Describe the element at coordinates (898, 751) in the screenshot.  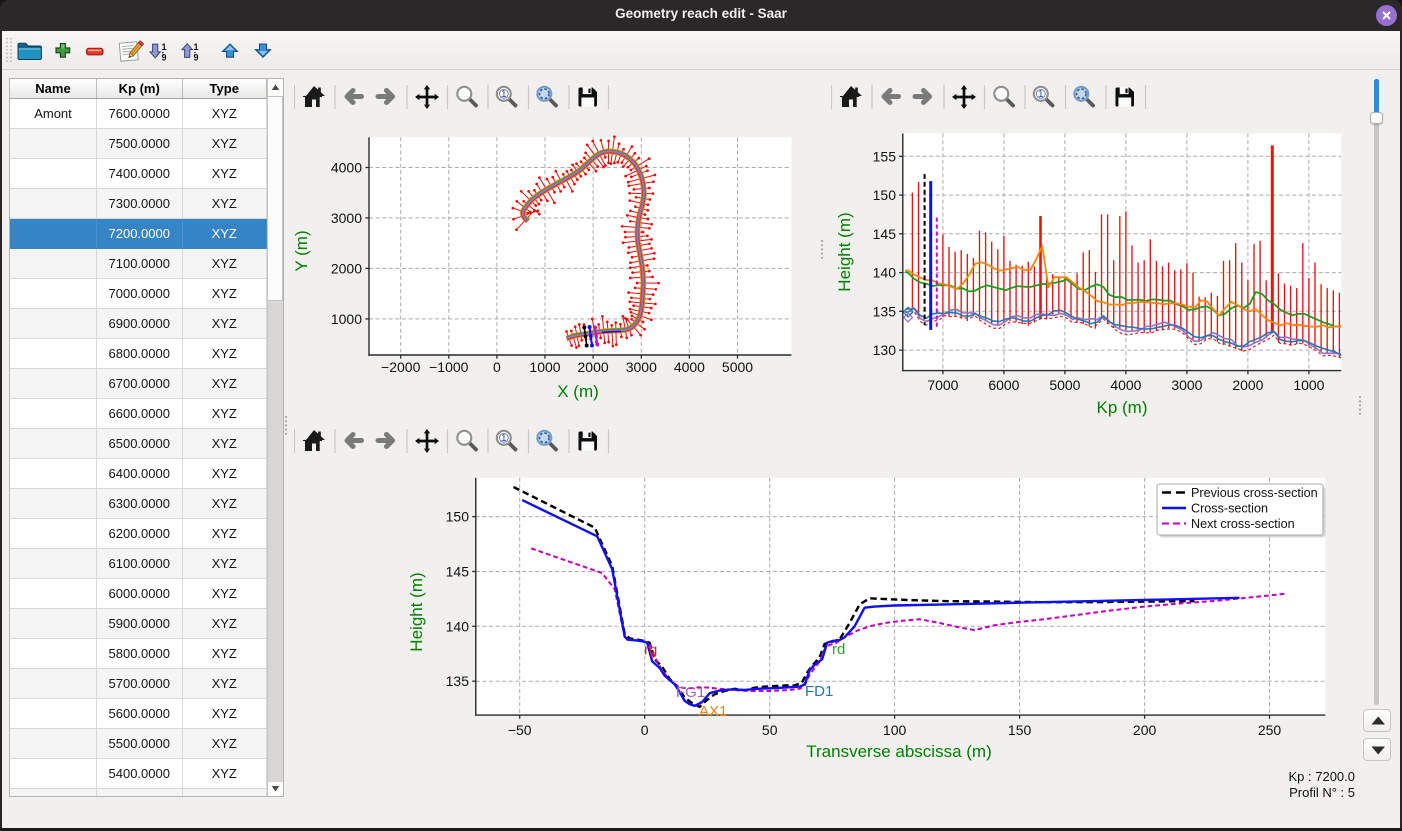
I see `svg-text: Transverse abscissa (m)` at that location.